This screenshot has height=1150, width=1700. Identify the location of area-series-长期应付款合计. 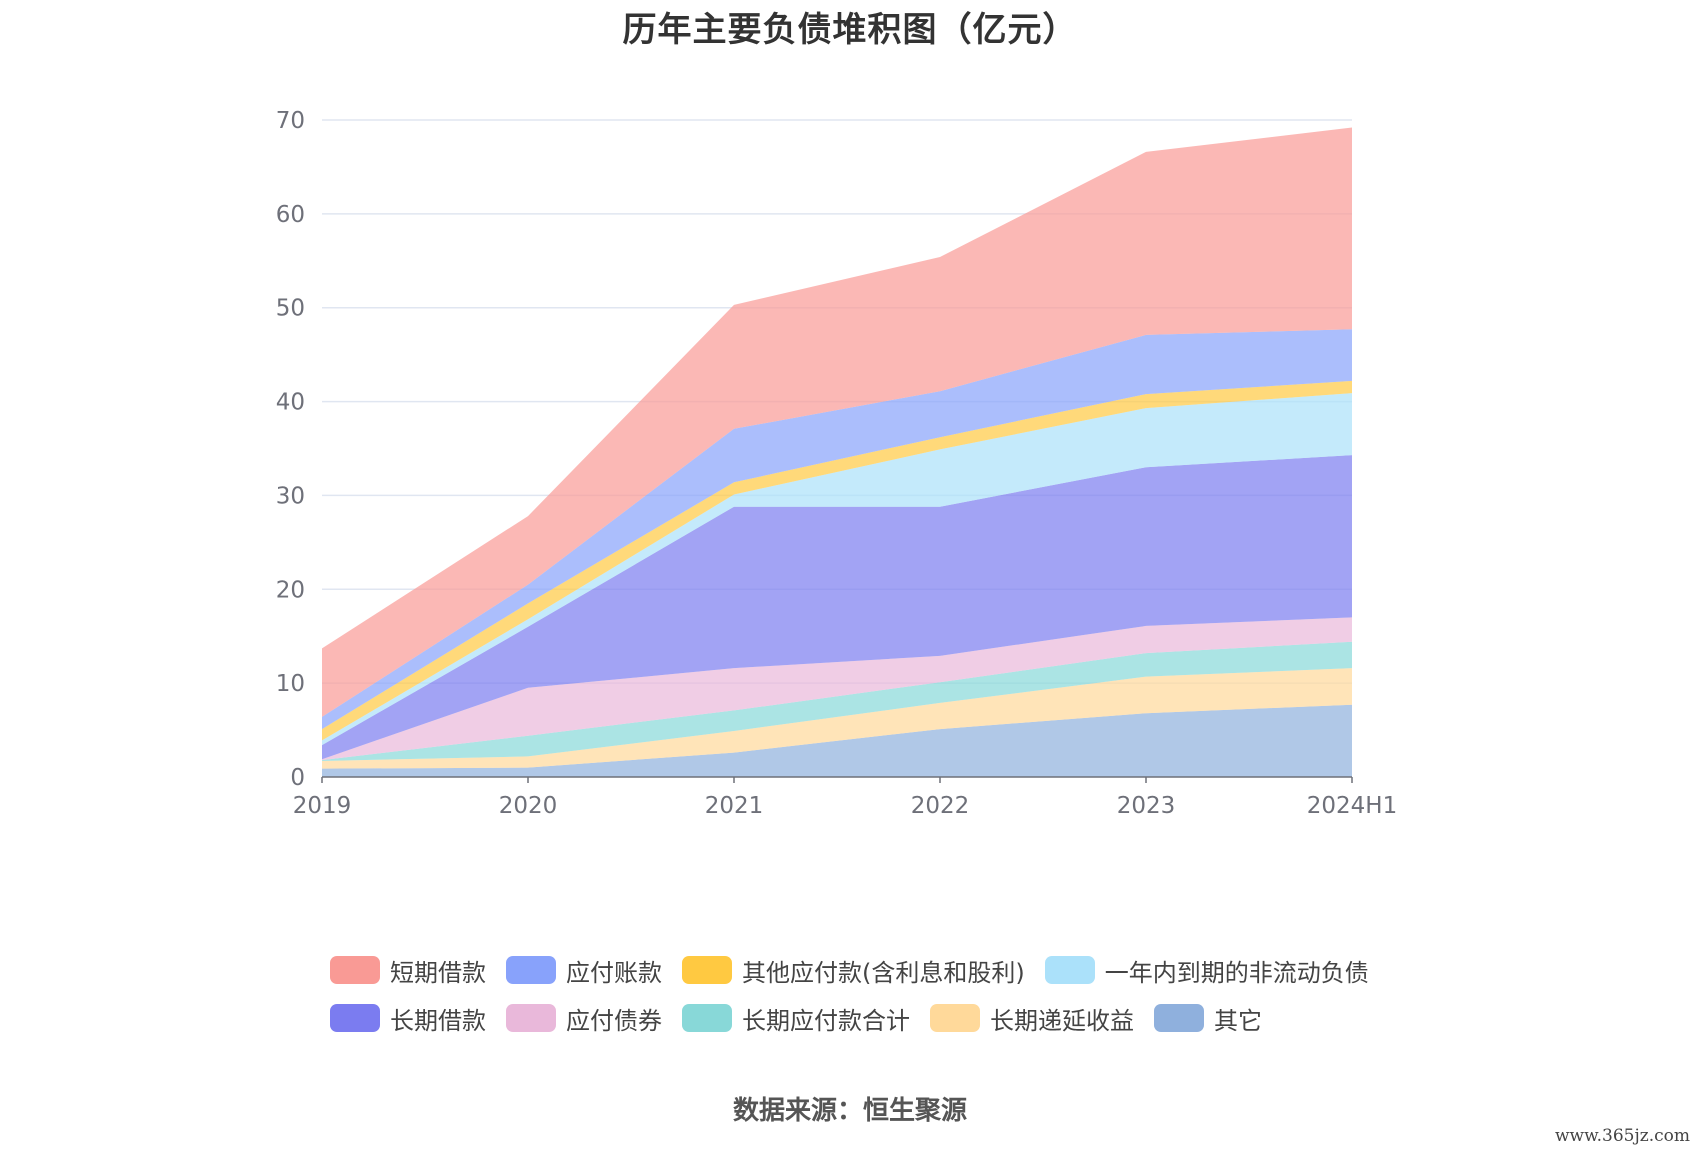
(837, 701).